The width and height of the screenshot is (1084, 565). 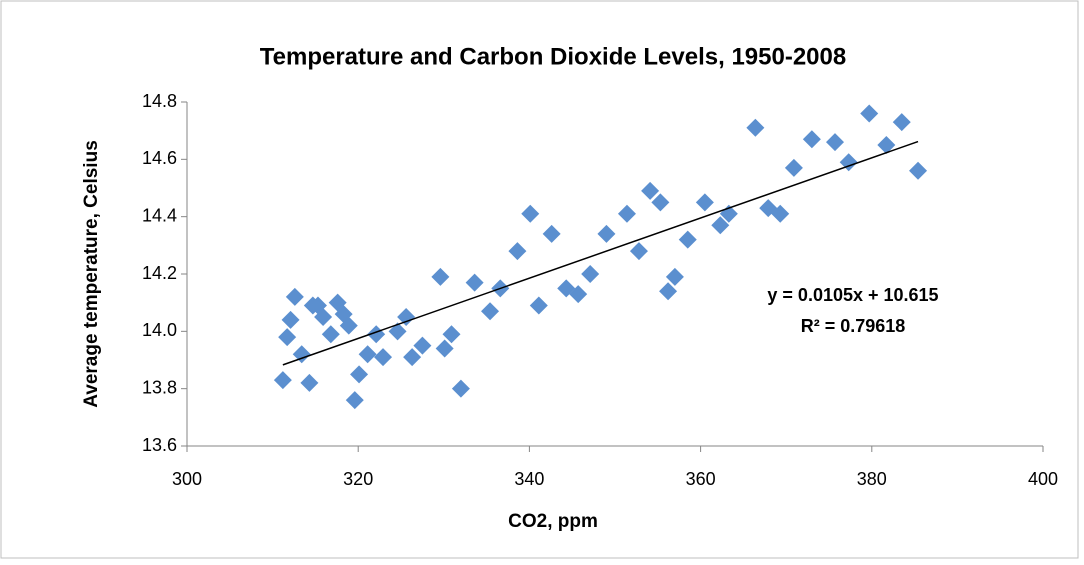 I want to click on y-tick-label: 14.0, so click(x=159, y=330).